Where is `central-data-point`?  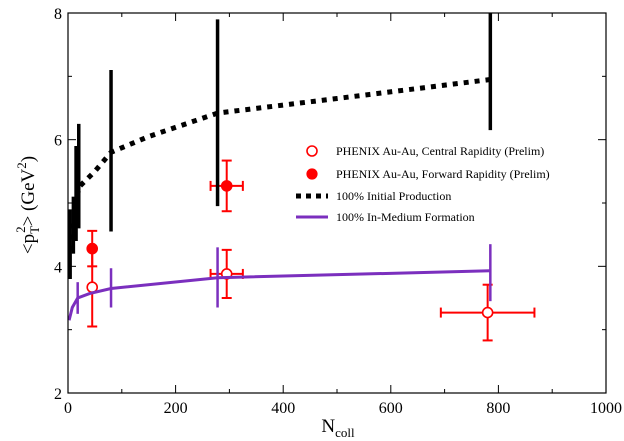
central-data-point is located at coordinates (487, 312).